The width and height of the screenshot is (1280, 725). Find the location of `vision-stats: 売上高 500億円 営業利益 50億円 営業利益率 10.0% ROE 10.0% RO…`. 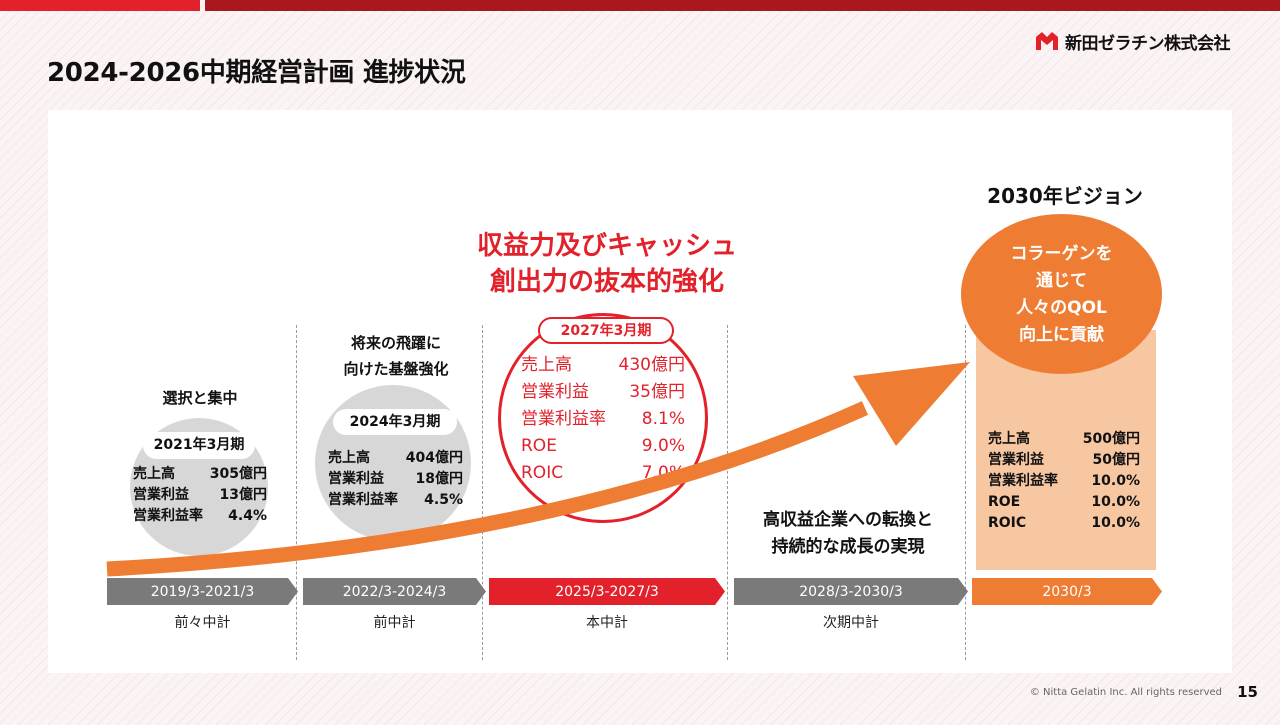

vision-stats: 売上高 500億円 営業利益 50億円 営業利益率 10.0% ROE 10.0% RO… is located at coordinates (1064, 481).